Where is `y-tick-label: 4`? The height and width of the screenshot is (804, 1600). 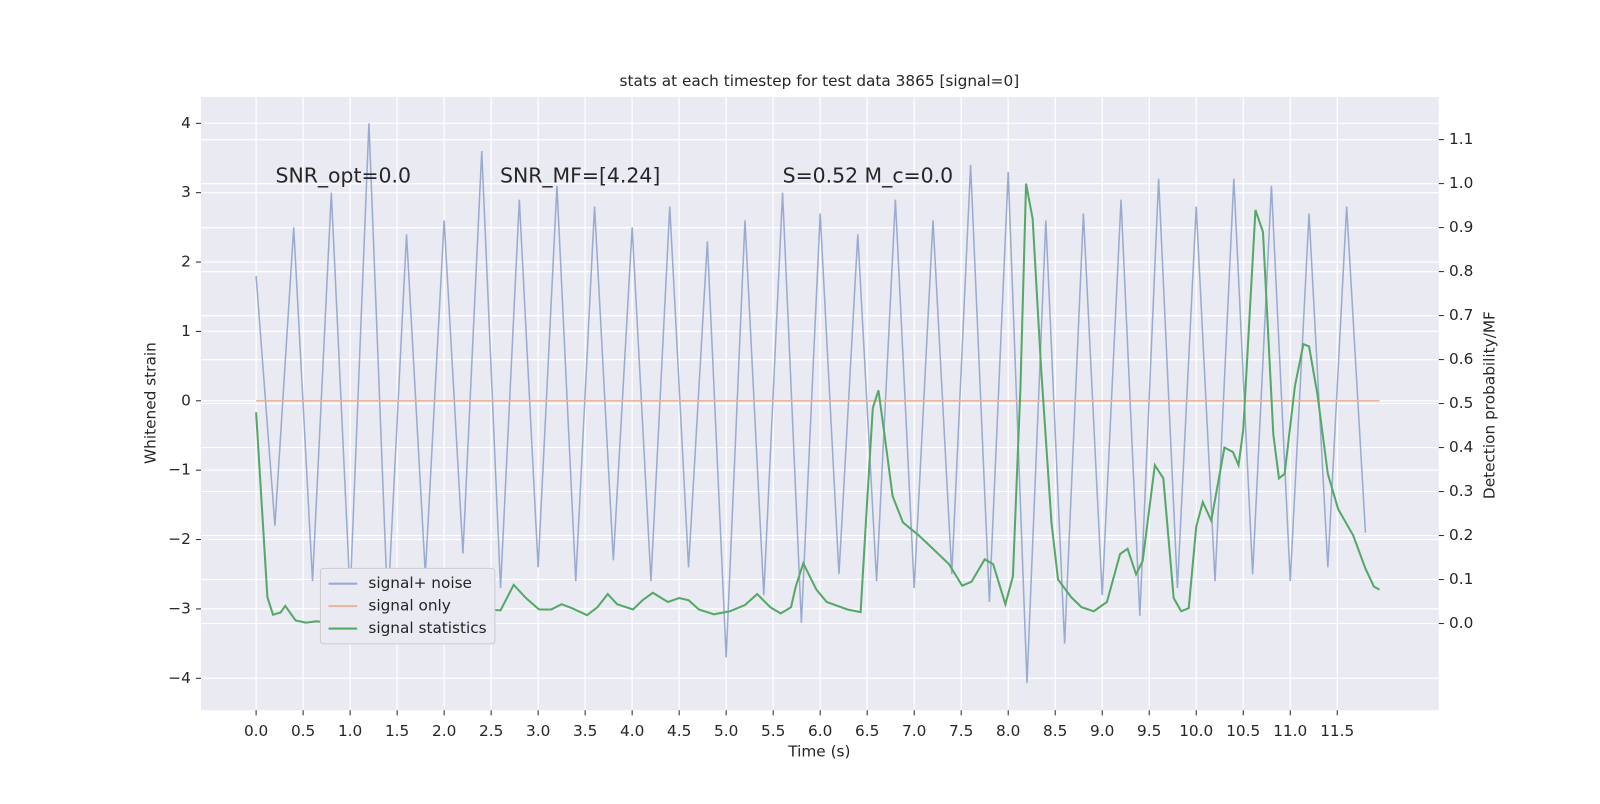
y-tick-label: 4 is located at coordinates (186, 123).